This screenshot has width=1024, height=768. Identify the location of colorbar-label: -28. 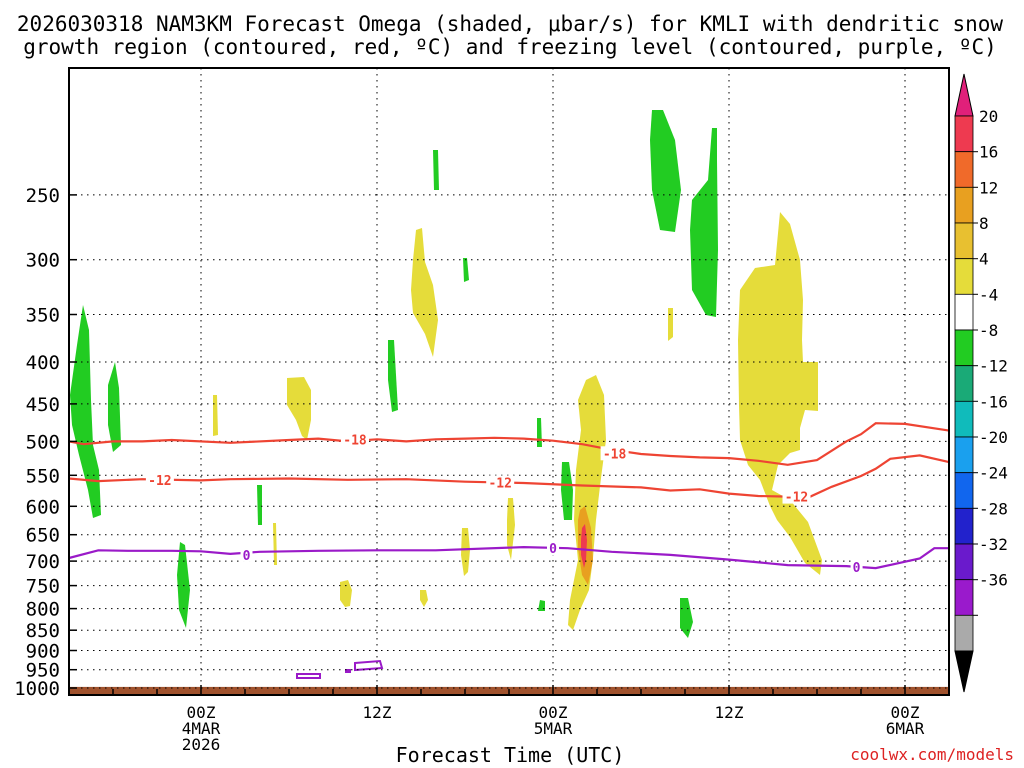
(993, 508).